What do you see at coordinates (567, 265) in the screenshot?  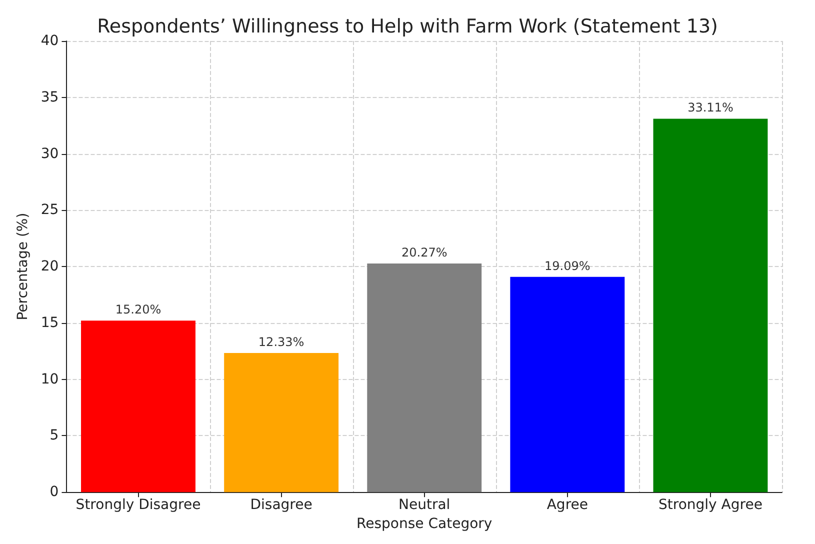 I see `data-label: 19.09%` at bounding box center [567, 265].